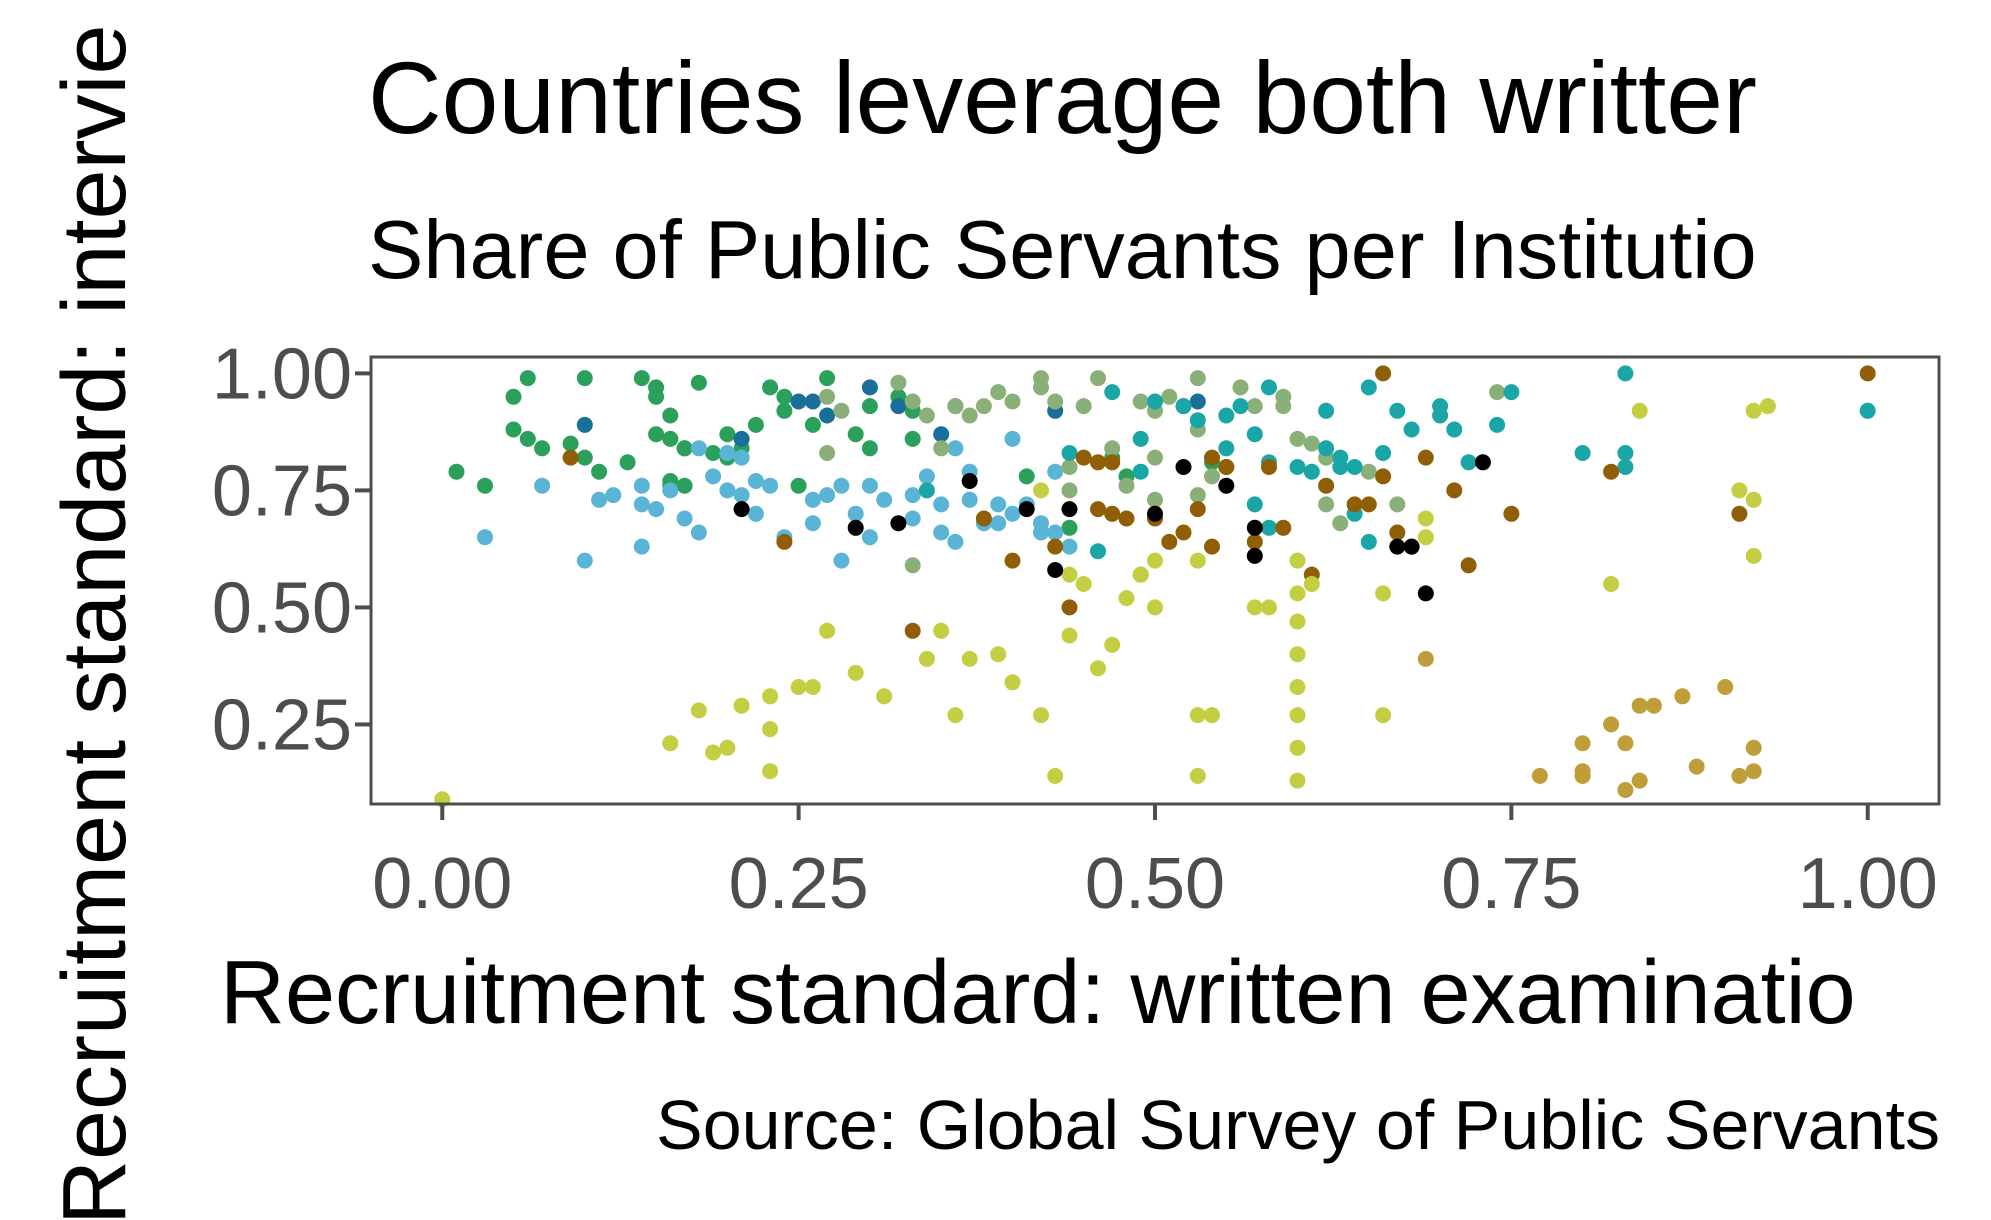  Describe the element at coordinates (1511, 884) in the screenshot. I see `x-tick-label: 0.75` at that location.